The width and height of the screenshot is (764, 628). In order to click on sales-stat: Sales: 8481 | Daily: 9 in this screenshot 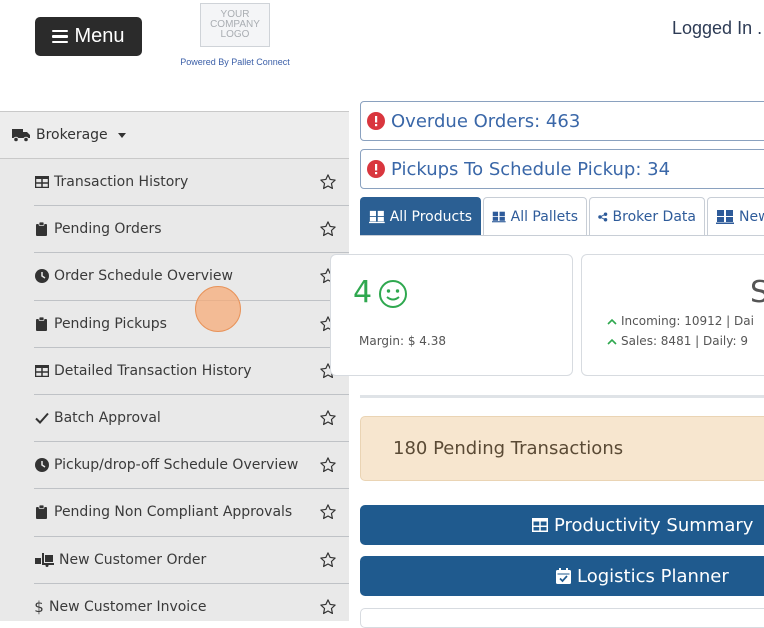, I will do `click(677, 341)`.